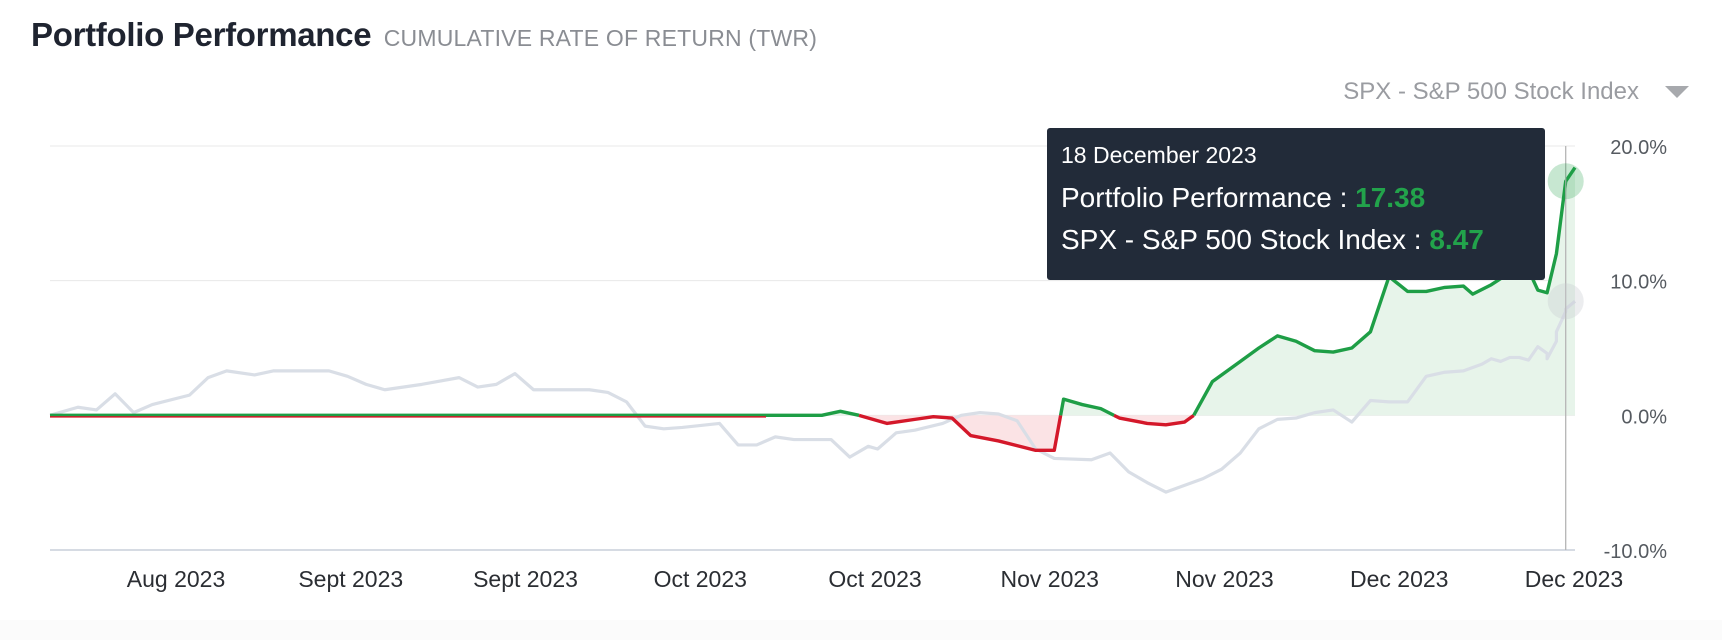  What do you see at coordinates (1565, 348) in the screenshot?
I see `marker-layer` at bounding box center [1565, 348].